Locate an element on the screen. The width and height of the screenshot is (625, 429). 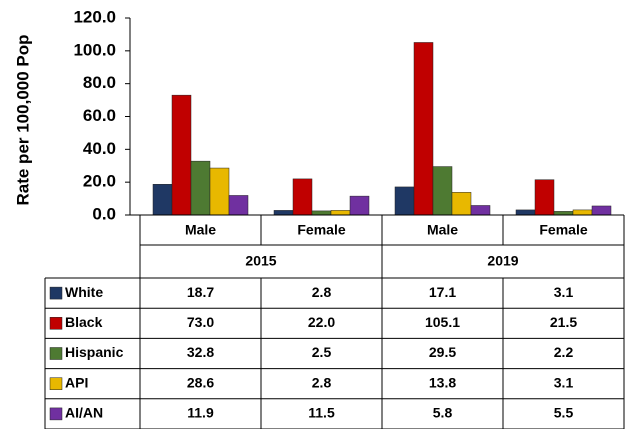
y-tick-label: 40.0 is located at coordinates (99, 148).